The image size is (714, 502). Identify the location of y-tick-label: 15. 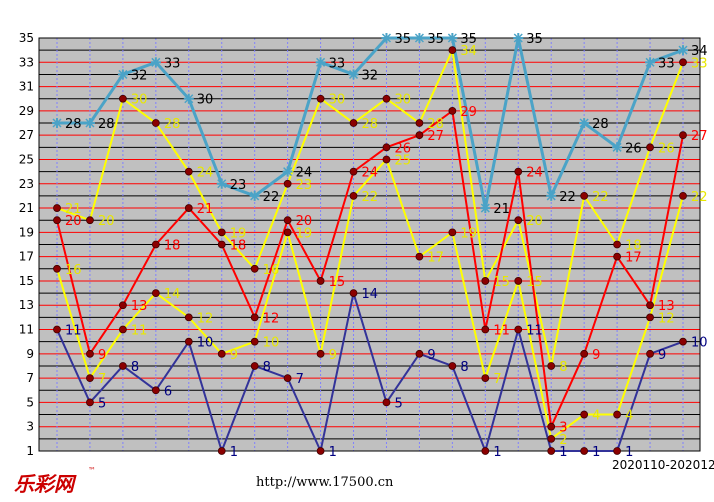
(26, 281).